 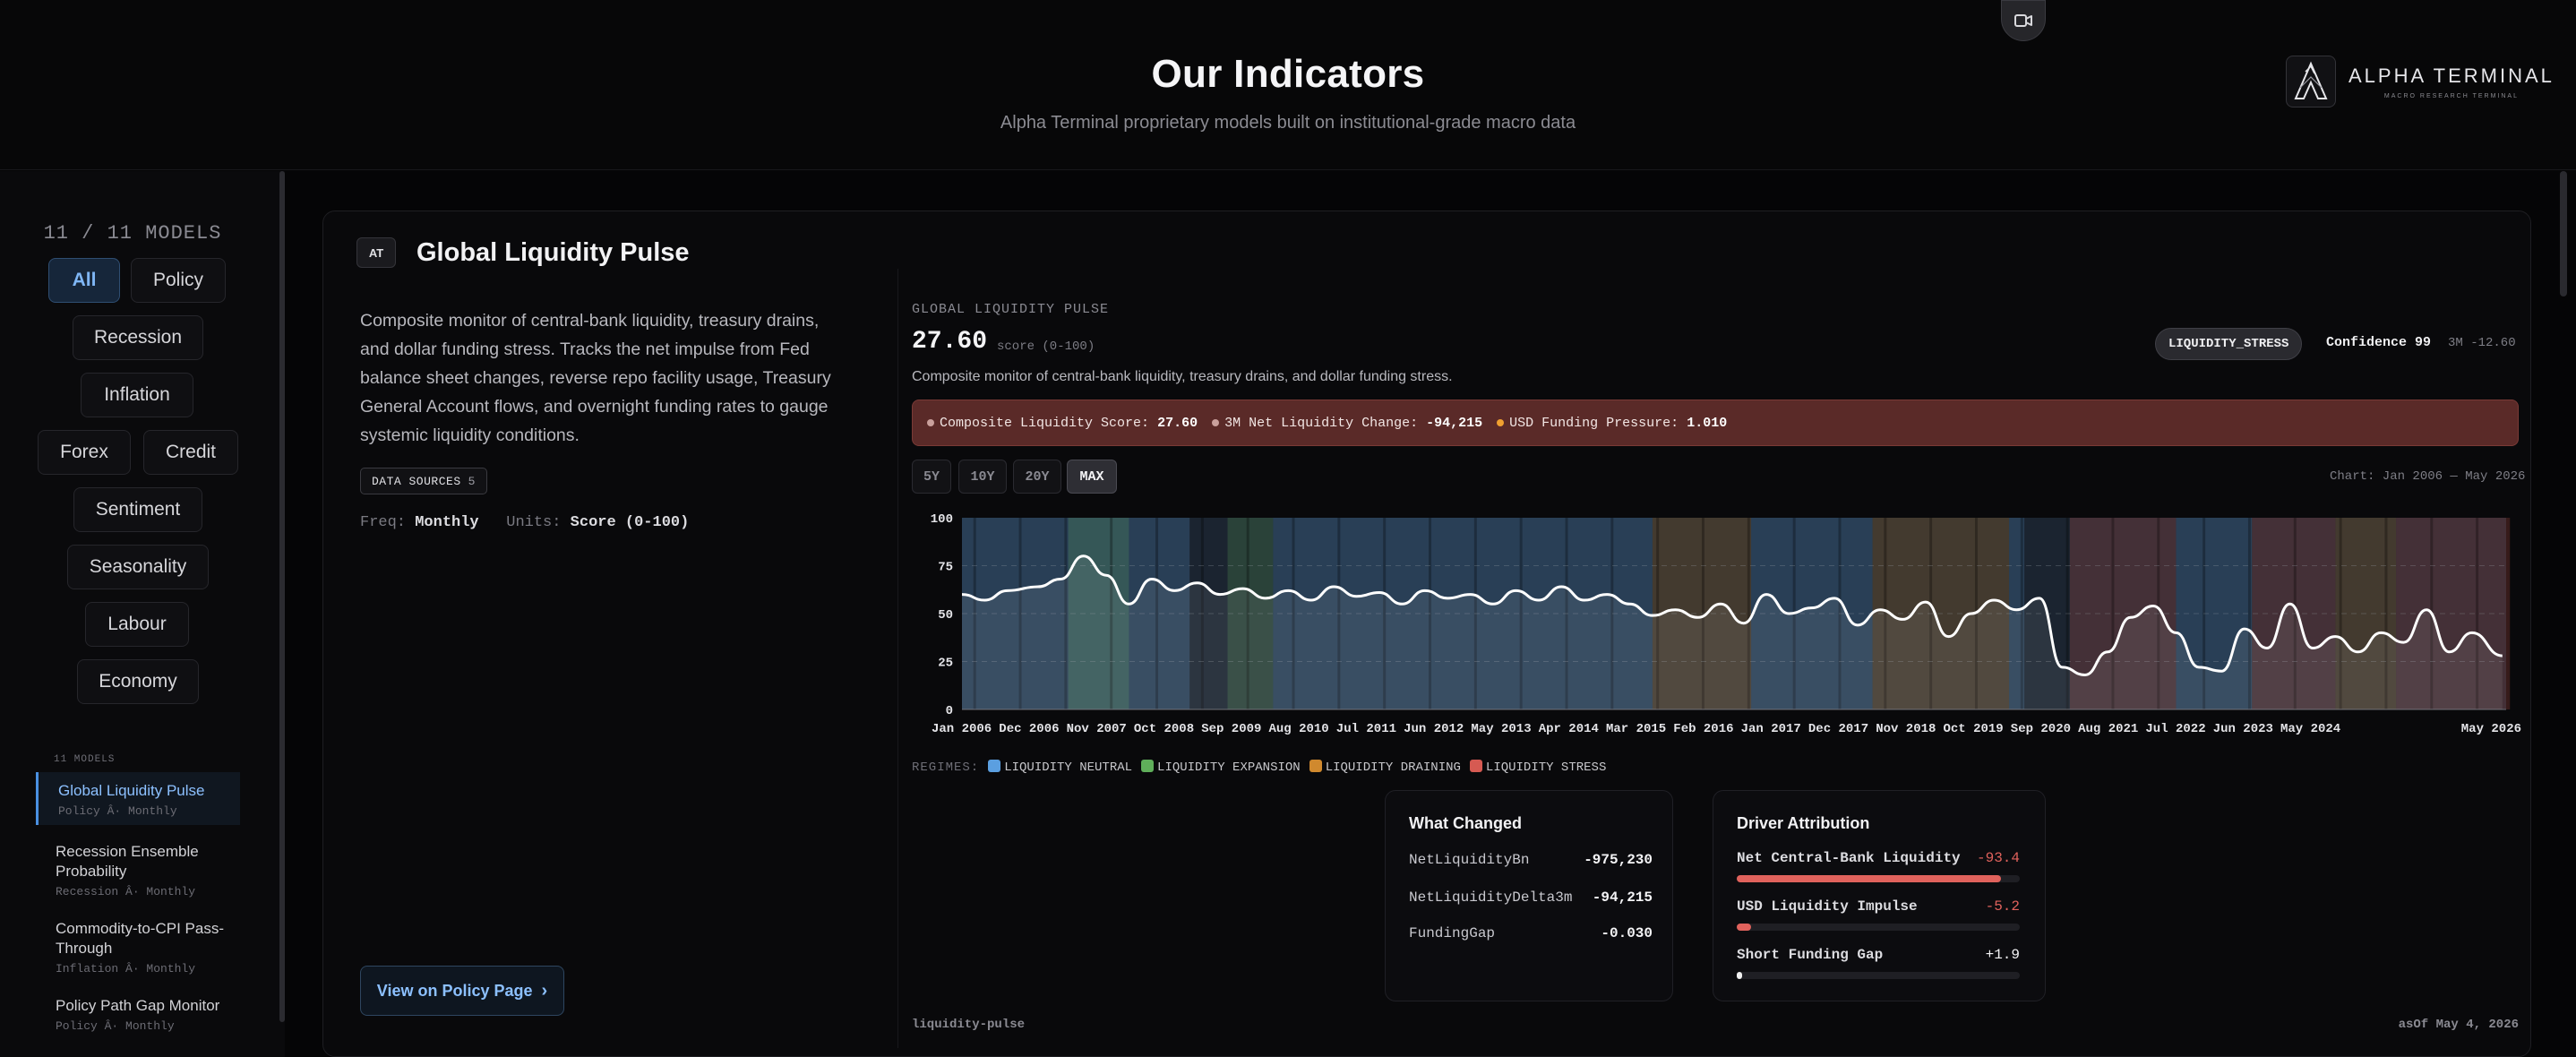 I want to click on model-item-global-liquidity-pulse: Global Liquidity Pulse Policy Â· Monthly, so click(x=138, y=799).